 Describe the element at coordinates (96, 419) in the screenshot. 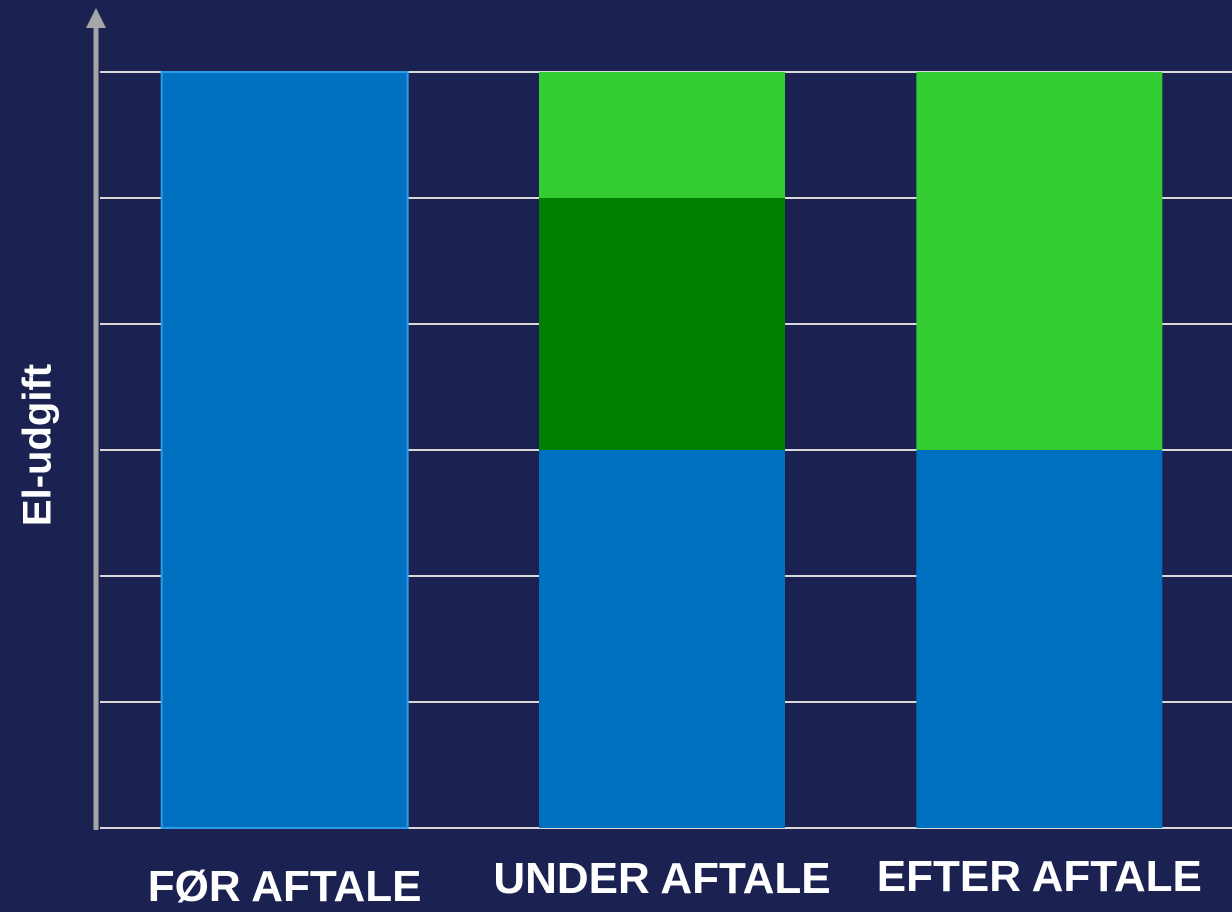

I see `y-axis` at that location.